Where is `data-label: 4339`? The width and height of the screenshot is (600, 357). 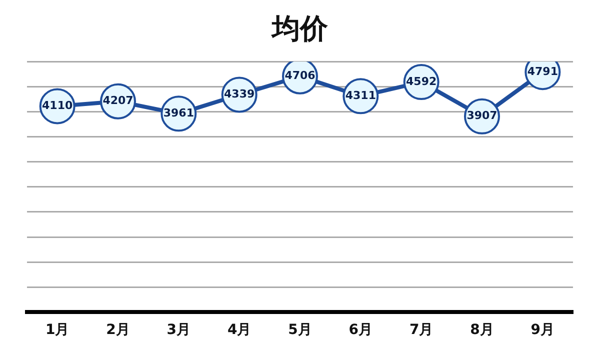 data-label: 4339 is located at coordinates (239, 94).